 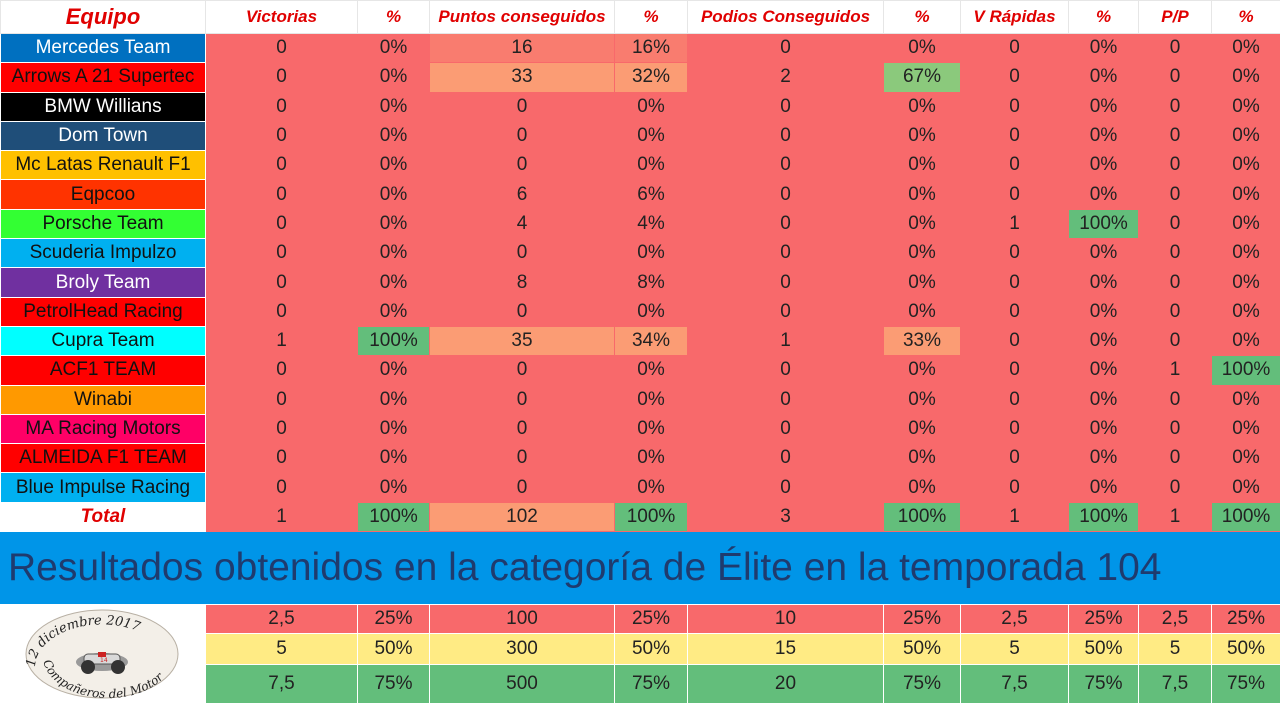 I want to click on column-header: V Rápidas, so click(x=1015, y=17).